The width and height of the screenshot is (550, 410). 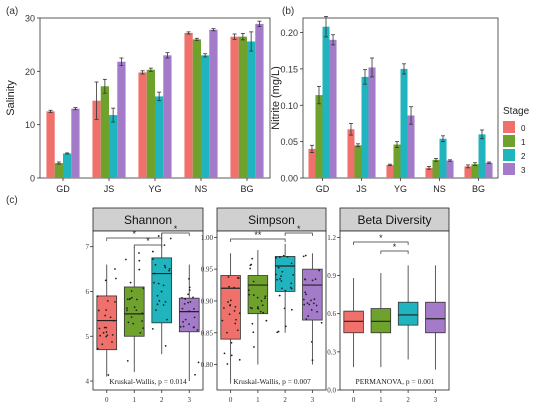 What do you see at coordinates (148, 381) in the screenshot?
I see `test-annotation: Kruskal-Wallis, p = 0.014` at bounding box center [148, 381].